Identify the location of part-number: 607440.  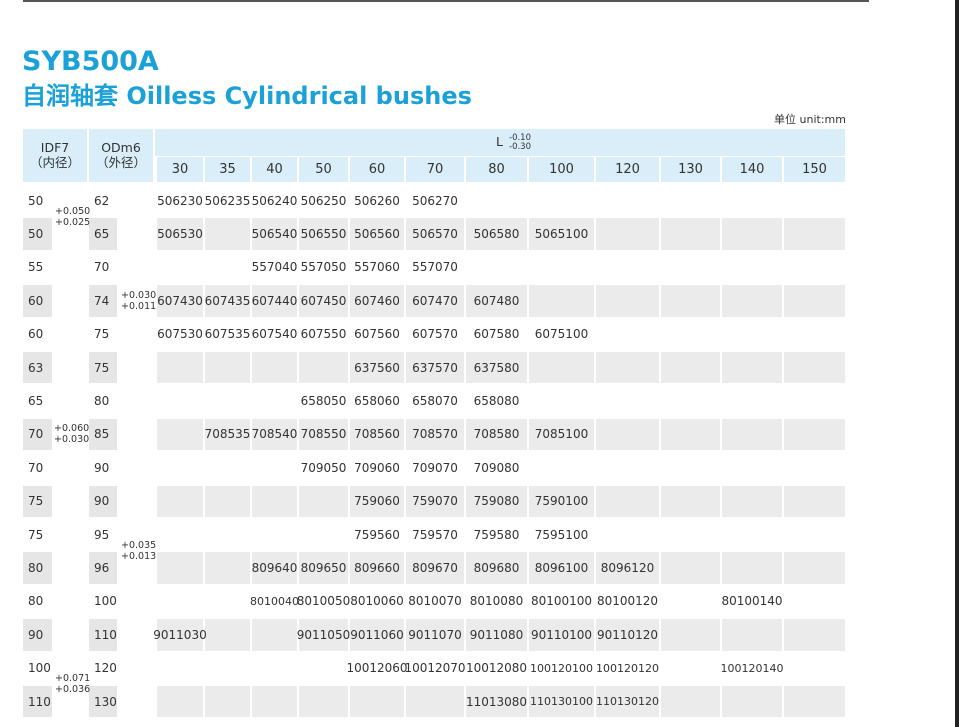
(274, 300).